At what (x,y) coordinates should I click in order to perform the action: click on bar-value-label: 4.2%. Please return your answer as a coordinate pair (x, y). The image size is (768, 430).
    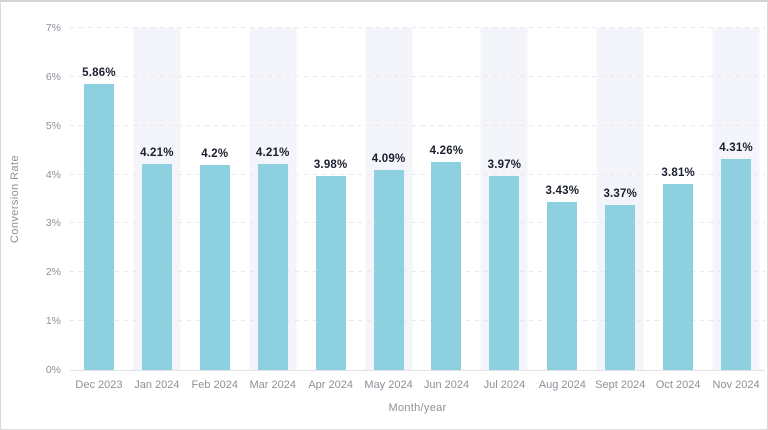
    Looking at the image, I should click on (215, 153).